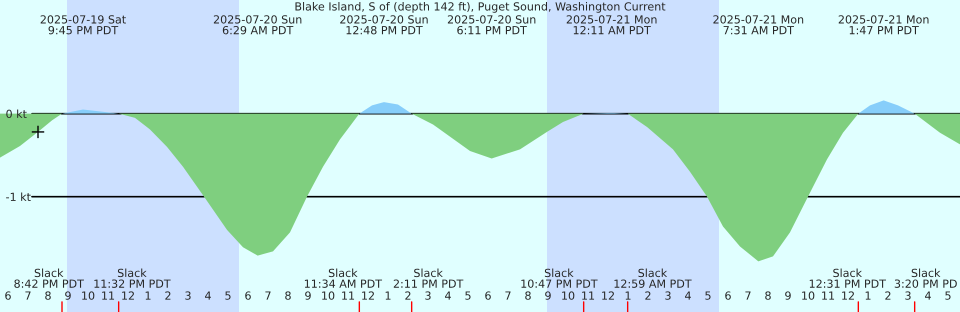  What do you see at coordinates (848, 278) in the screenshot?
I see `annotation: Slack 12:31 PM PDT` at bounding box center [848, 278].